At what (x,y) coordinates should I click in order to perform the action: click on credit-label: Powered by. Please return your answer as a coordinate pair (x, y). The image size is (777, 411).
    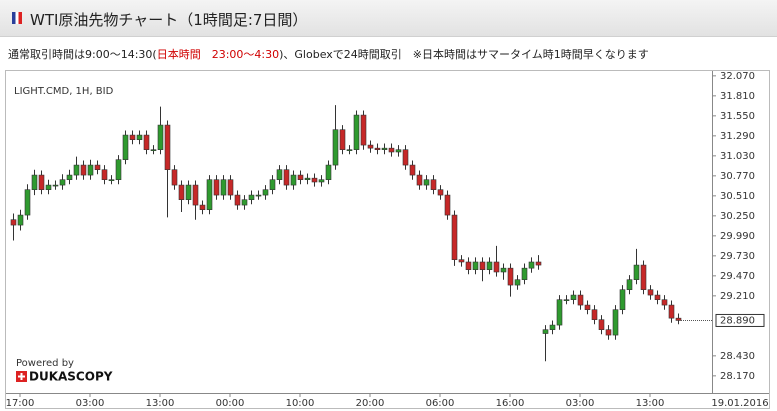
    Looking at the image, I should click on (45, 363).